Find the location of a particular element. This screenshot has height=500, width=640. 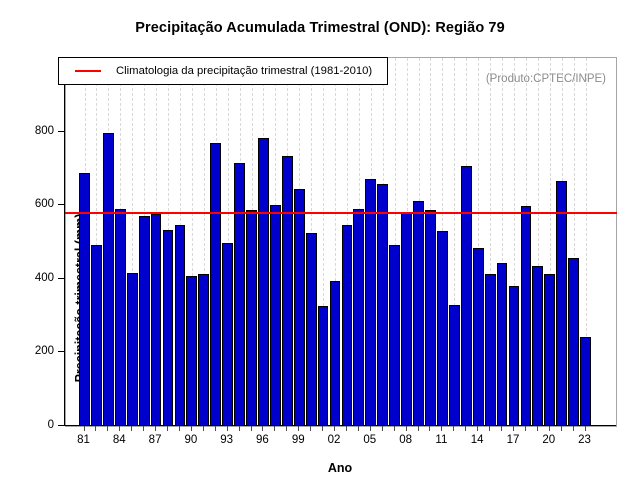

x-tick-label-1999: 99 is located at coordinates (298, 440).